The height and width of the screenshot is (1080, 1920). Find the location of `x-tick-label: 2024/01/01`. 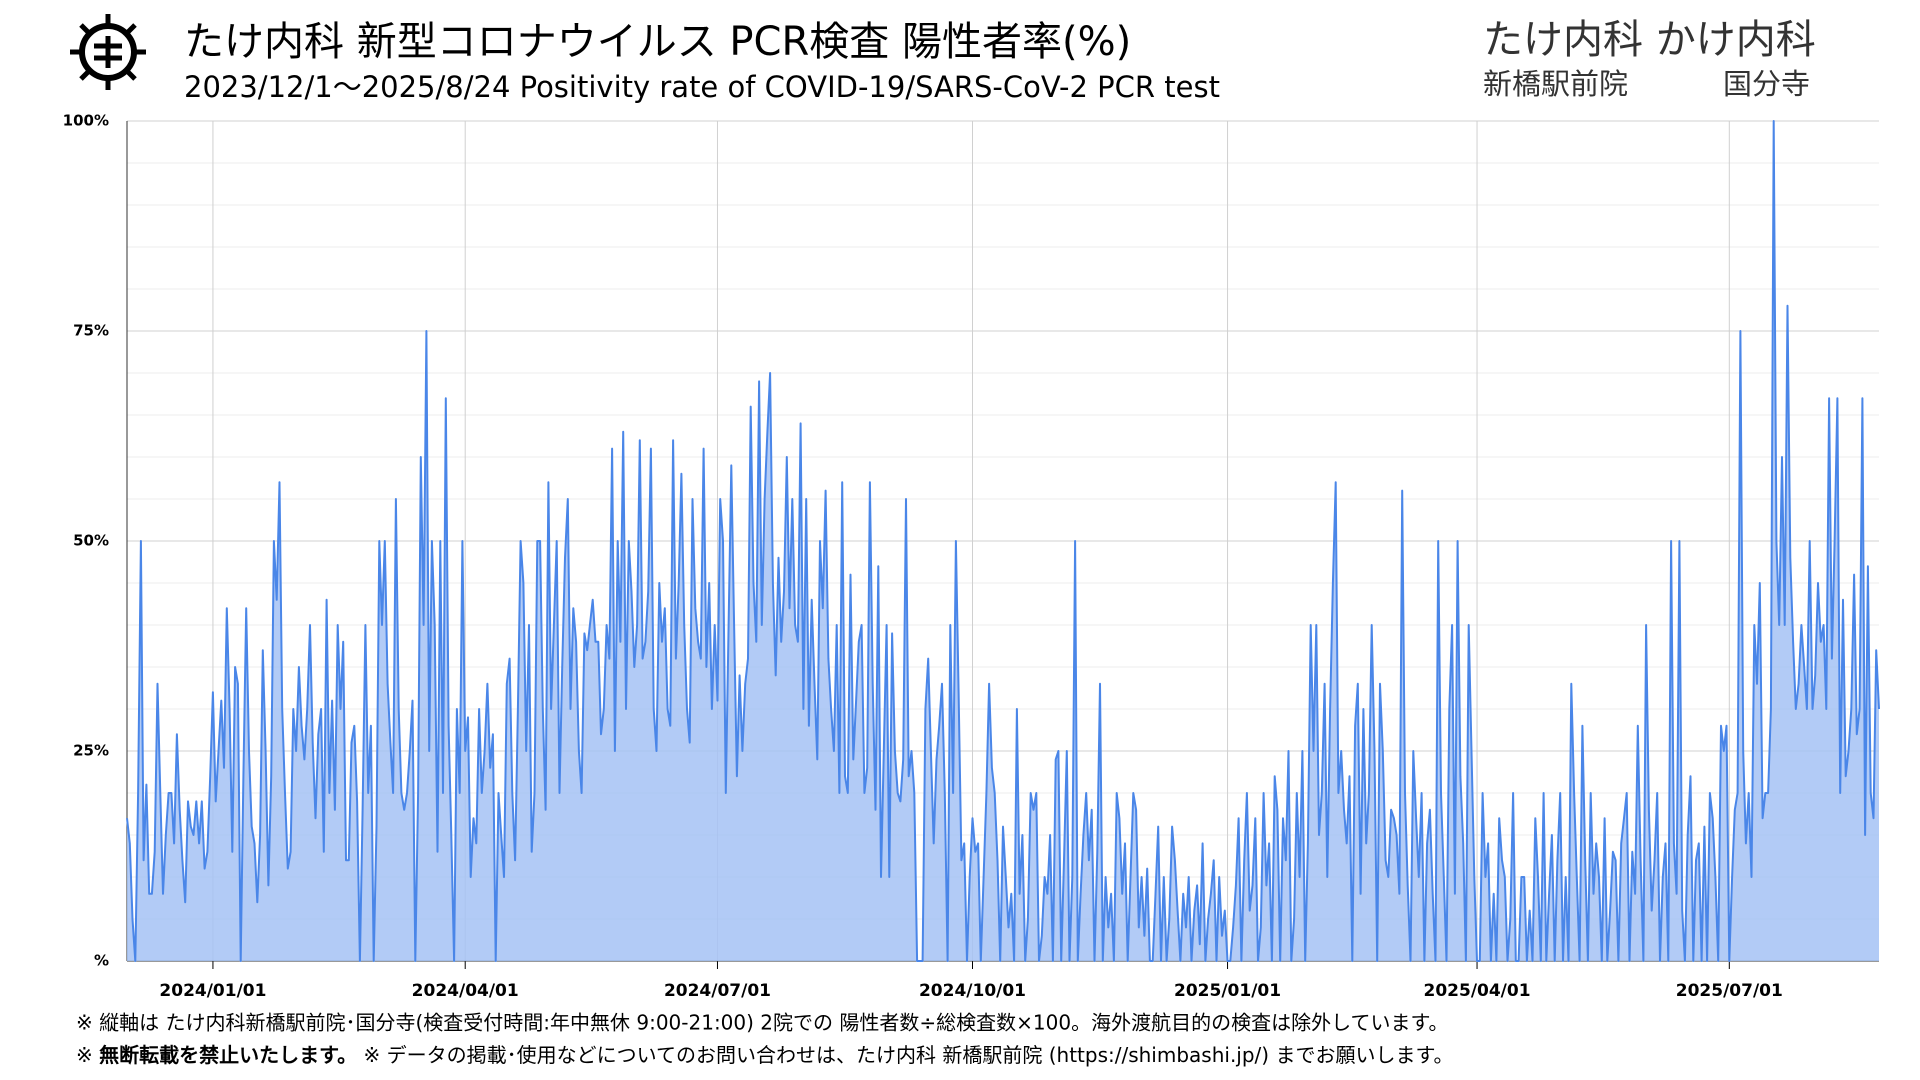

x-tick-label: 2024/01/01 is located at coordinates (212, 991).